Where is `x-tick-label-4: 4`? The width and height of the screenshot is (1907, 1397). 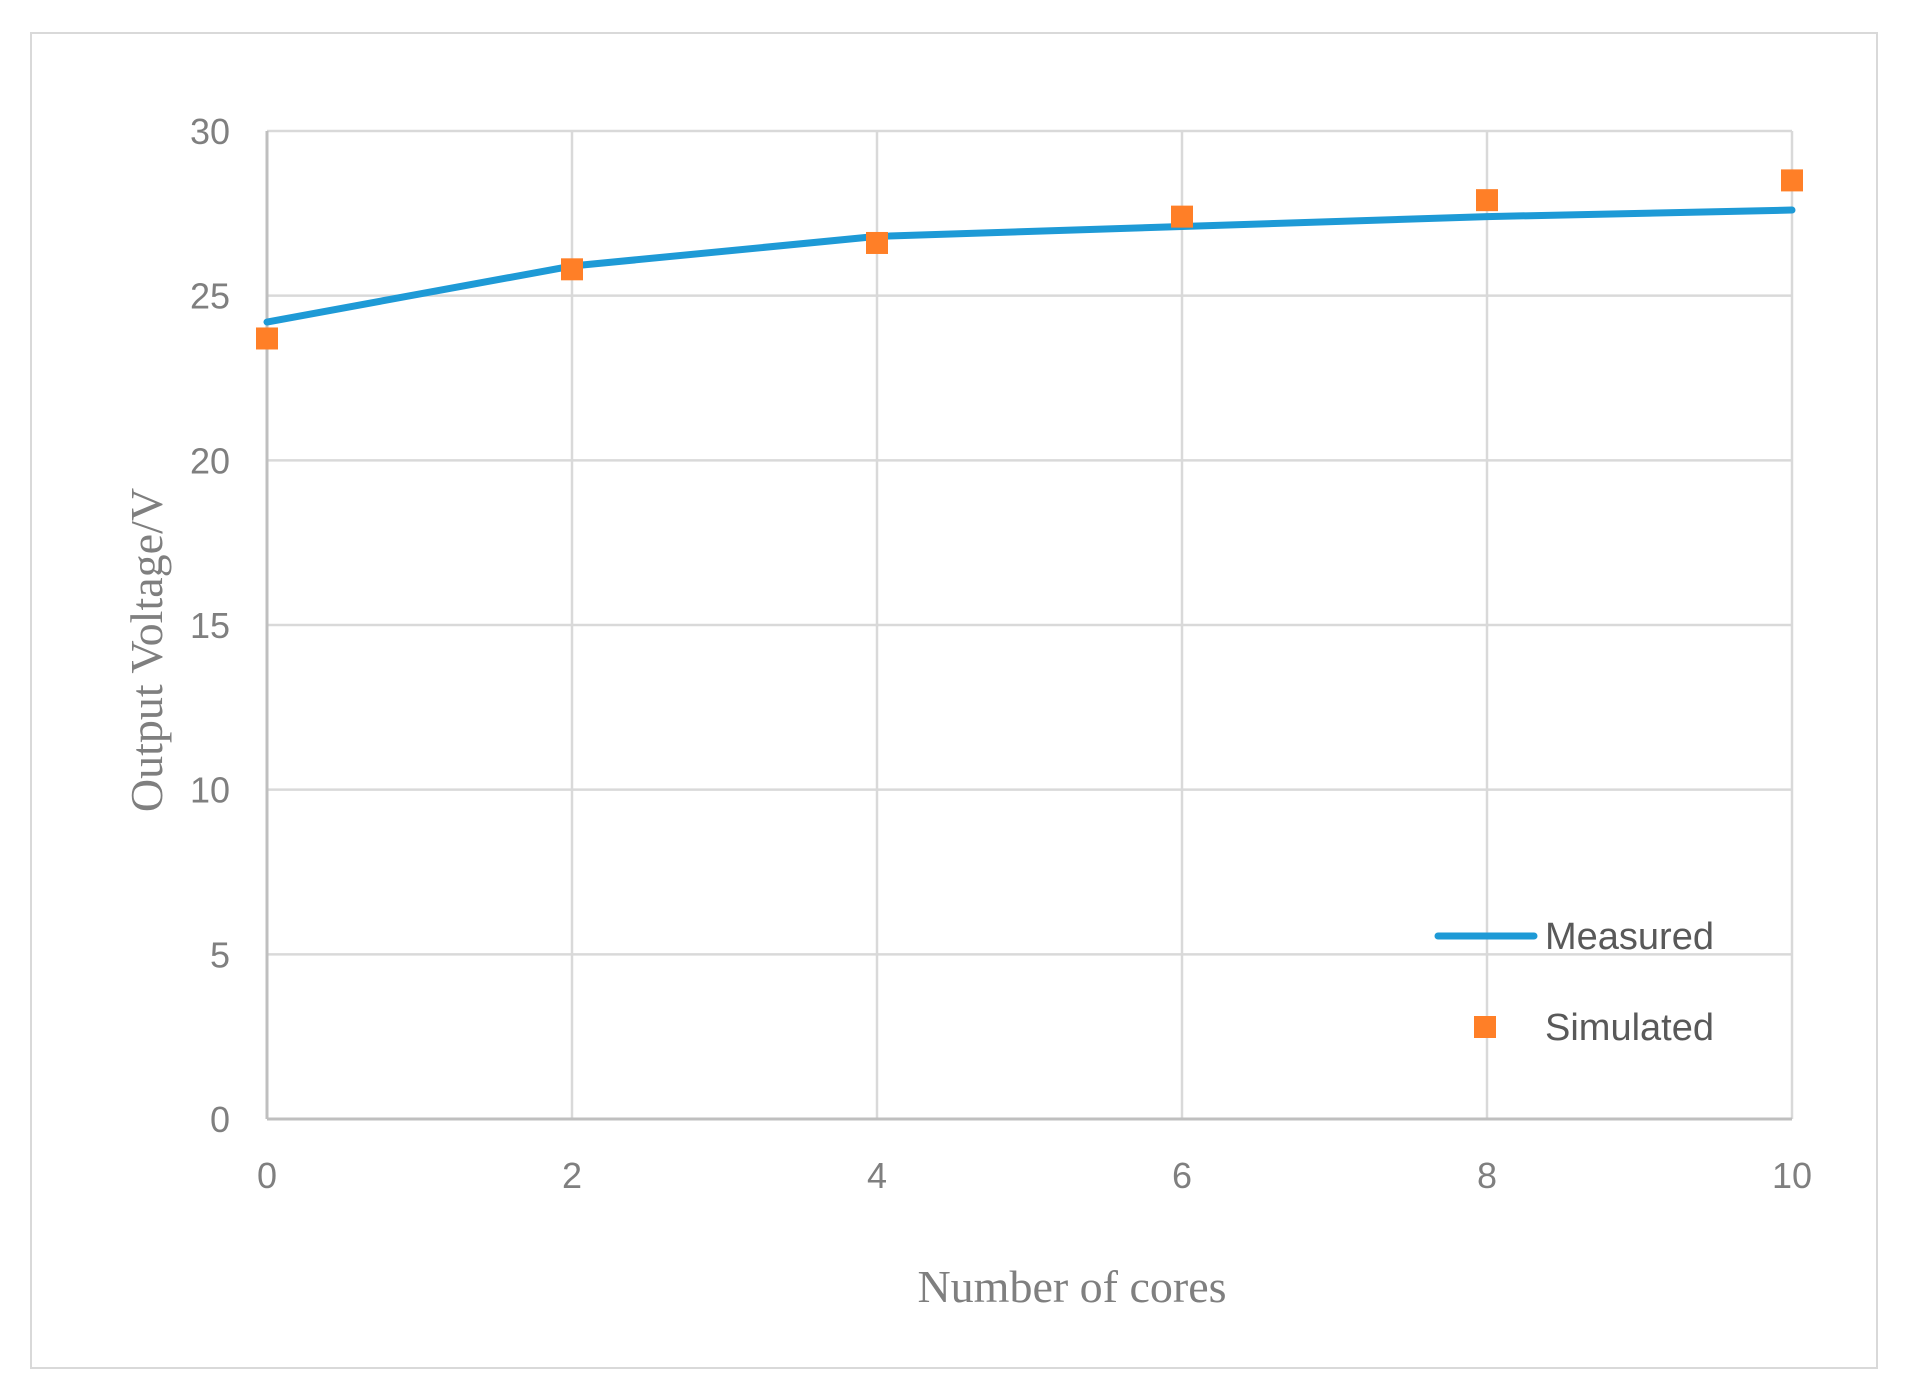 x-tick-label-4: 4 is located at coordinates (877, 1175).